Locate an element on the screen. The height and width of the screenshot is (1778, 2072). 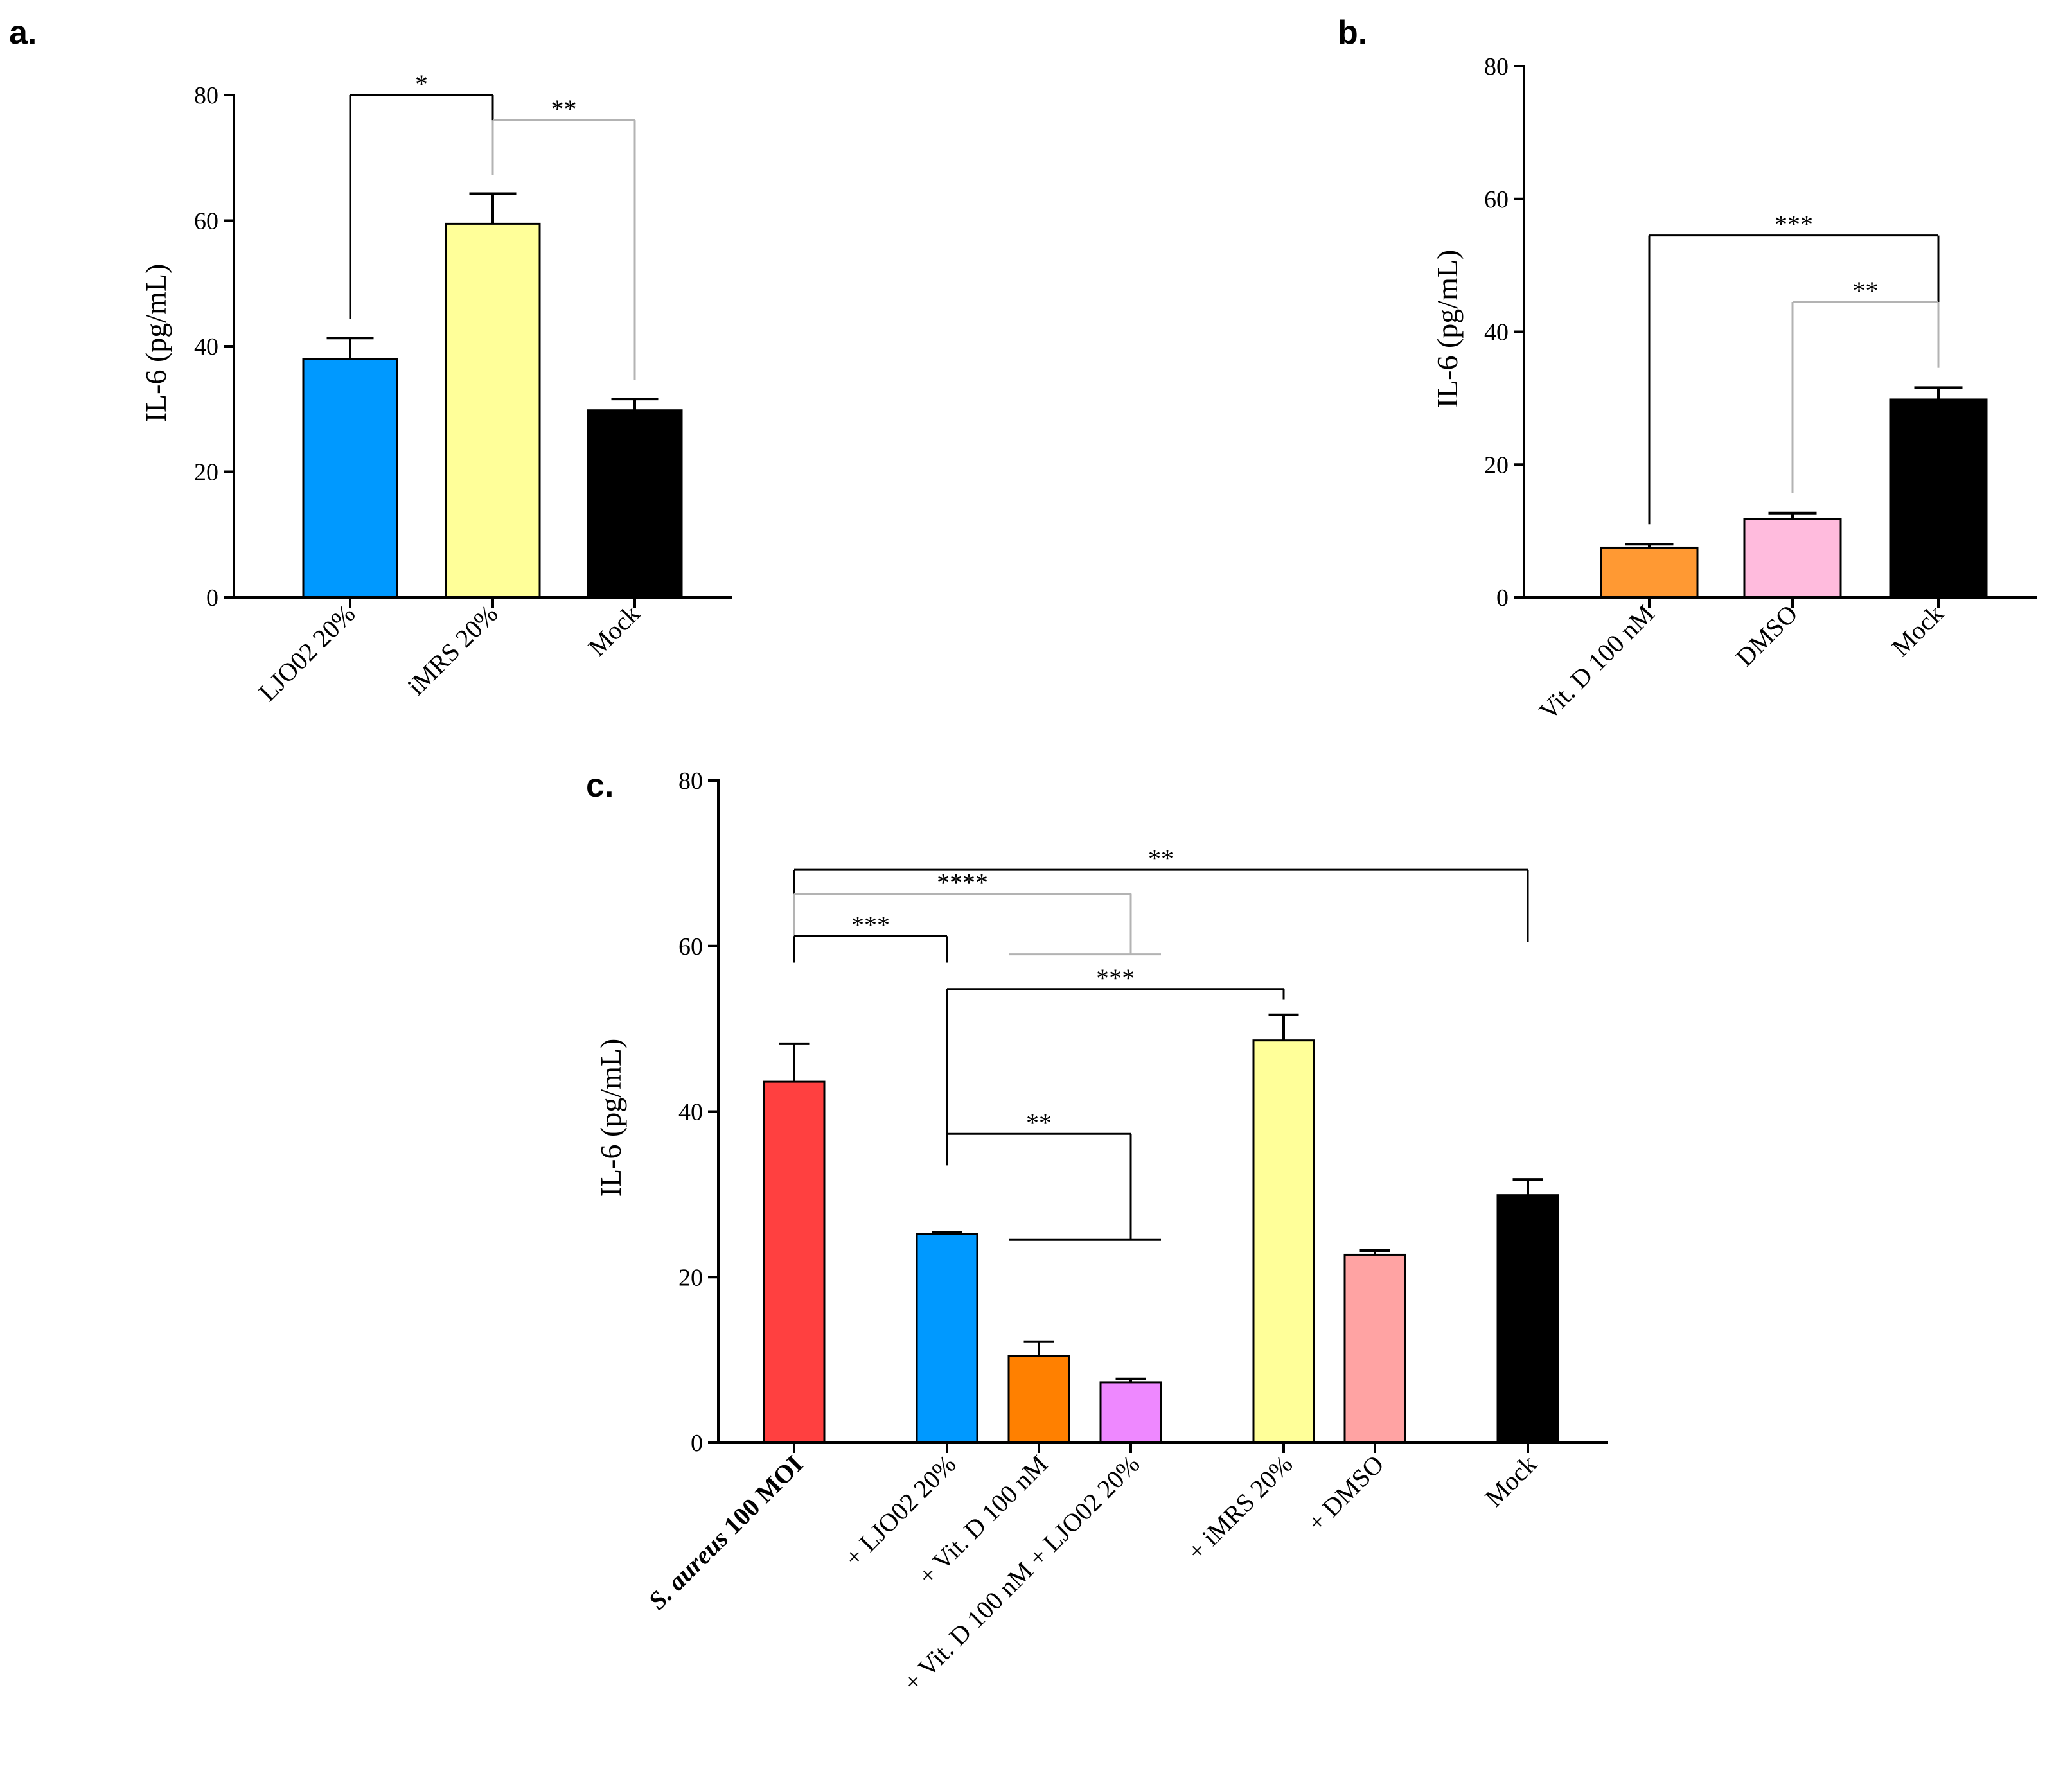
significance-label-4: *** is located at coordinates (1115, 978).